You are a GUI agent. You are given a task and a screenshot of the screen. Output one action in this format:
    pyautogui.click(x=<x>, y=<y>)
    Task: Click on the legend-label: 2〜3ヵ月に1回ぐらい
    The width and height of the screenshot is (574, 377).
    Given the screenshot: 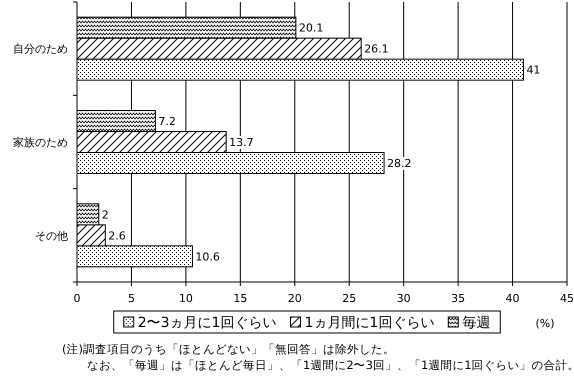 What is the action you would take?
    pyautogui.click(x=207, y=323)
    